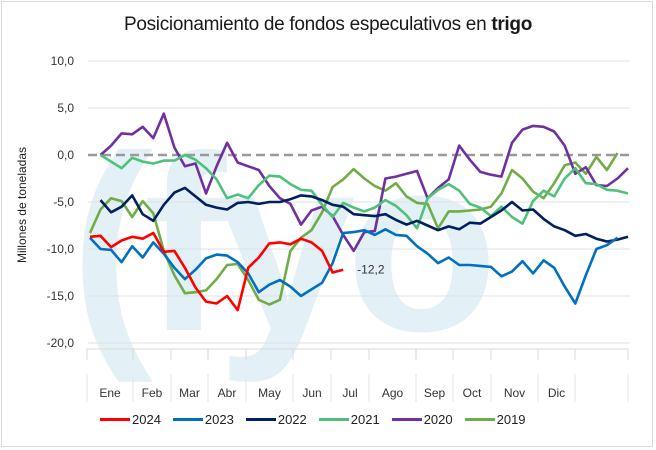  I want to click on legend-item-2021: 2021, so click(349, 419).